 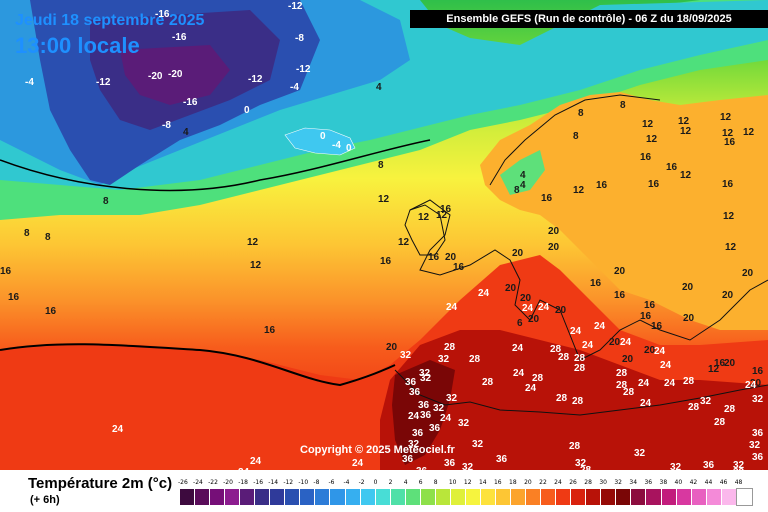 What do you see at coordinates (663, 482) in the screenshot?
I see `legend-tick-label: 38` at bounding box center [663, 482].